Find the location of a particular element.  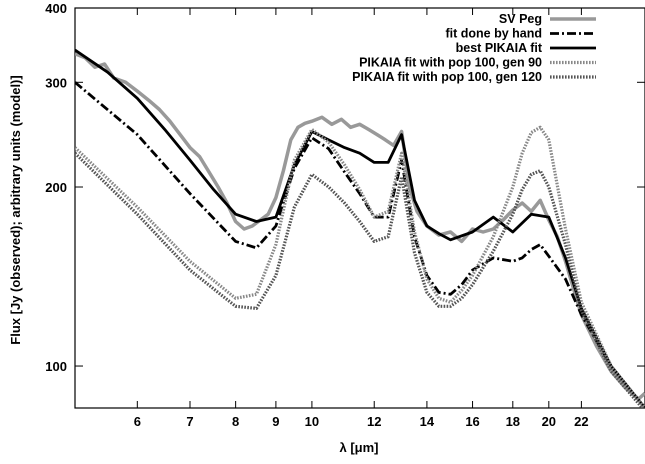

x-tick-label: 8 is located at coordinates (235, 421).